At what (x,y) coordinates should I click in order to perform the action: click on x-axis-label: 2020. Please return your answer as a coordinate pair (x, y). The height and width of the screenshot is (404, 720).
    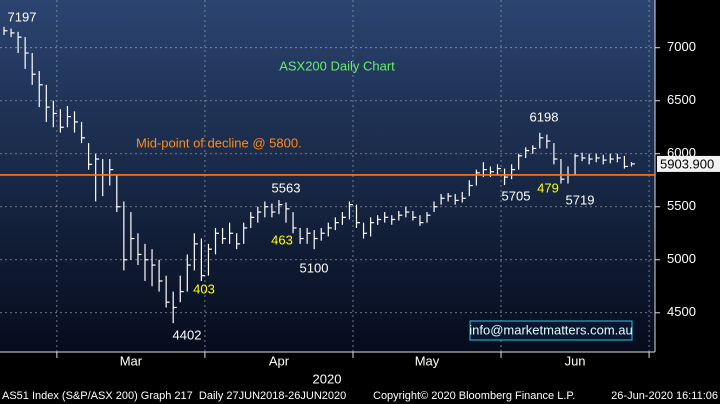
    Looking at the image, I should click on (327, 378).